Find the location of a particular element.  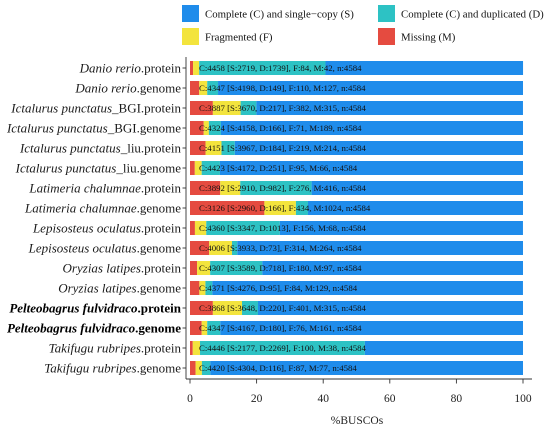

category-label: Takifugu rubripes.genome is located at coordinates (112, 368).